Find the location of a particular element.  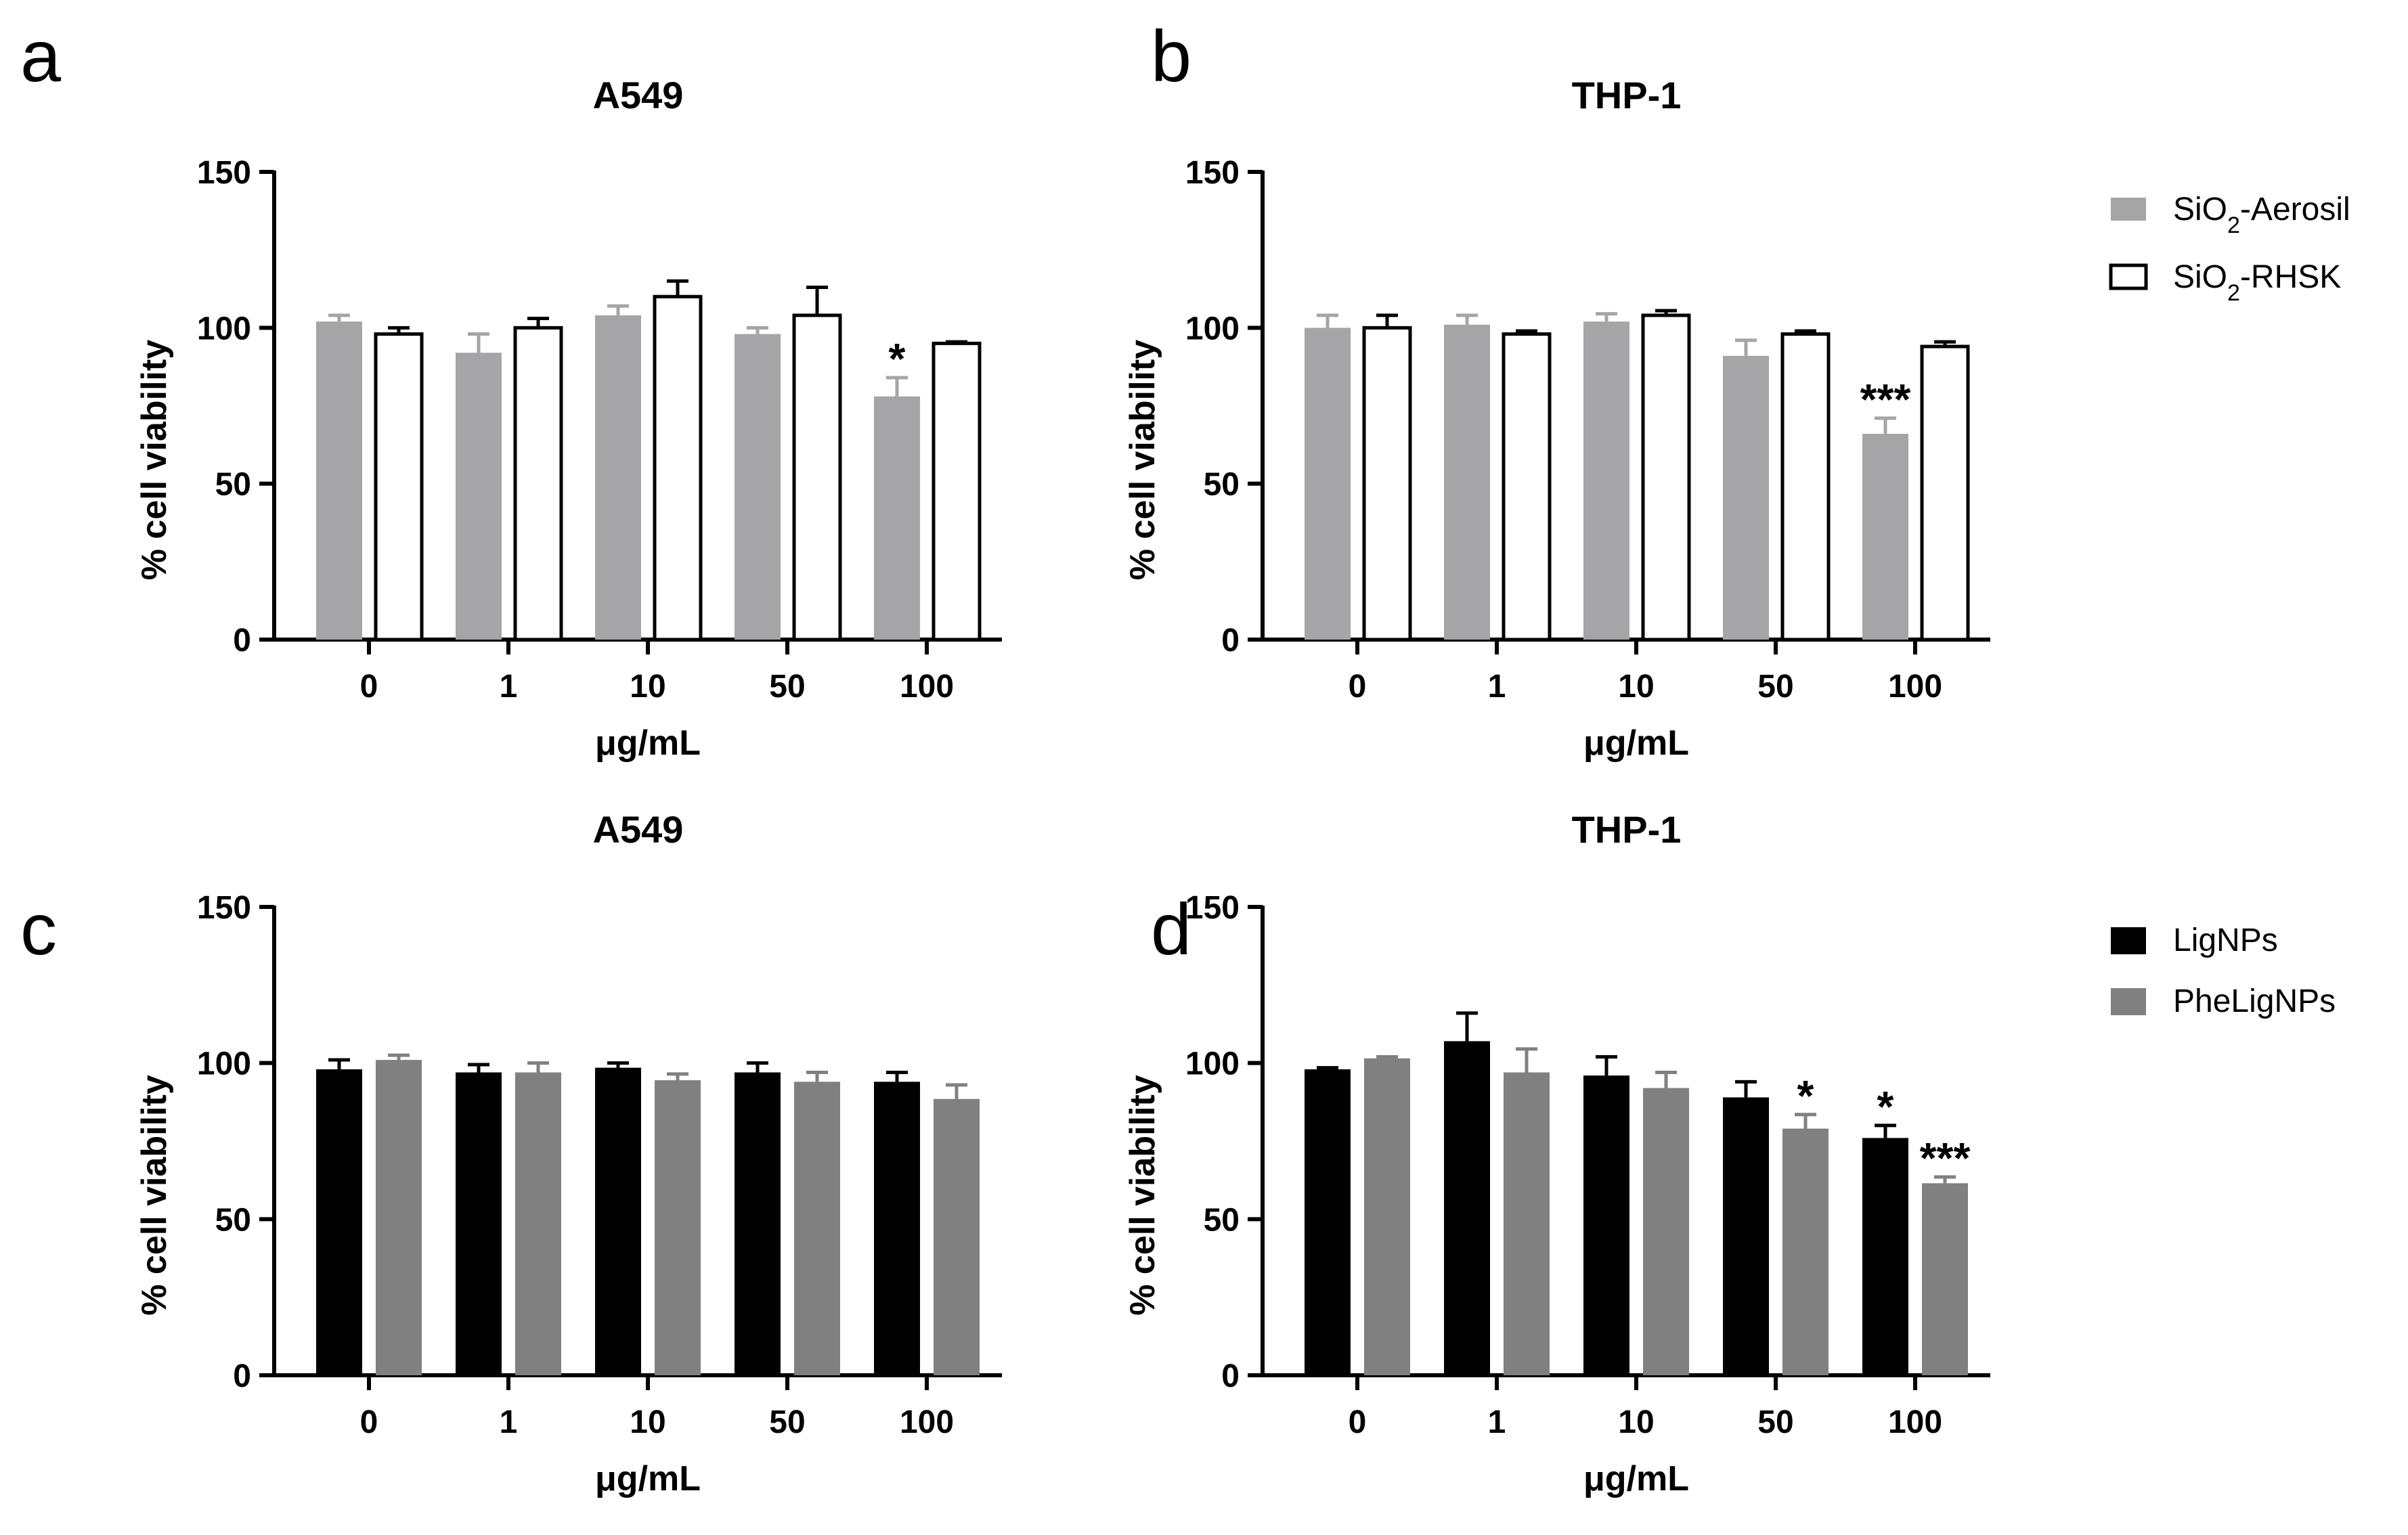

panel-letter: c is located at coordinates (38, 929).